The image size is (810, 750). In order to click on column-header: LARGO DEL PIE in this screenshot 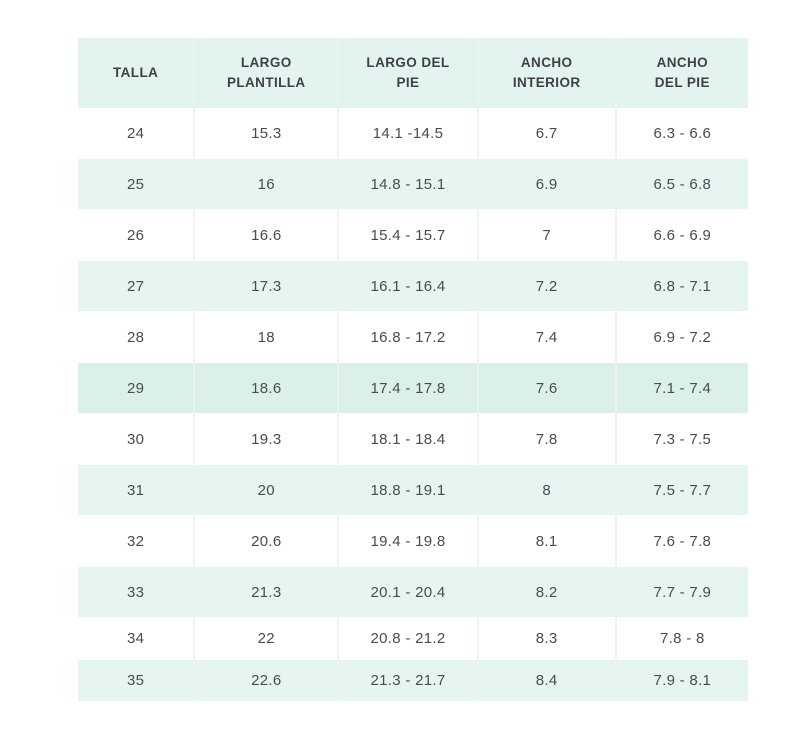, I will do `click(409, 73)`.